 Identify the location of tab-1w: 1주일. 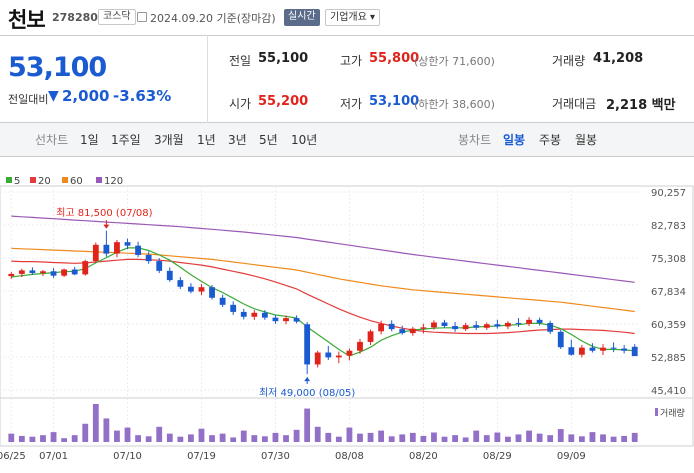
(126, 140).